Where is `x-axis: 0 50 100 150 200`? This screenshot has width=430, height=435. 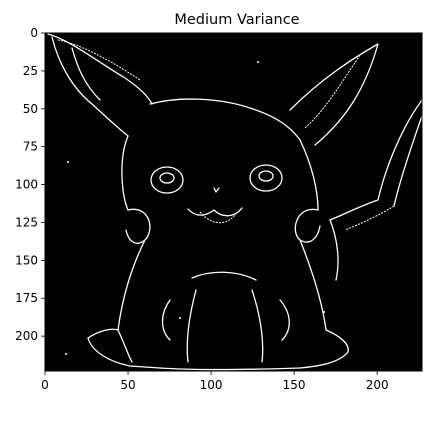 x-axis: 0 50 100 150 200 is located at coordinates (215, 381).